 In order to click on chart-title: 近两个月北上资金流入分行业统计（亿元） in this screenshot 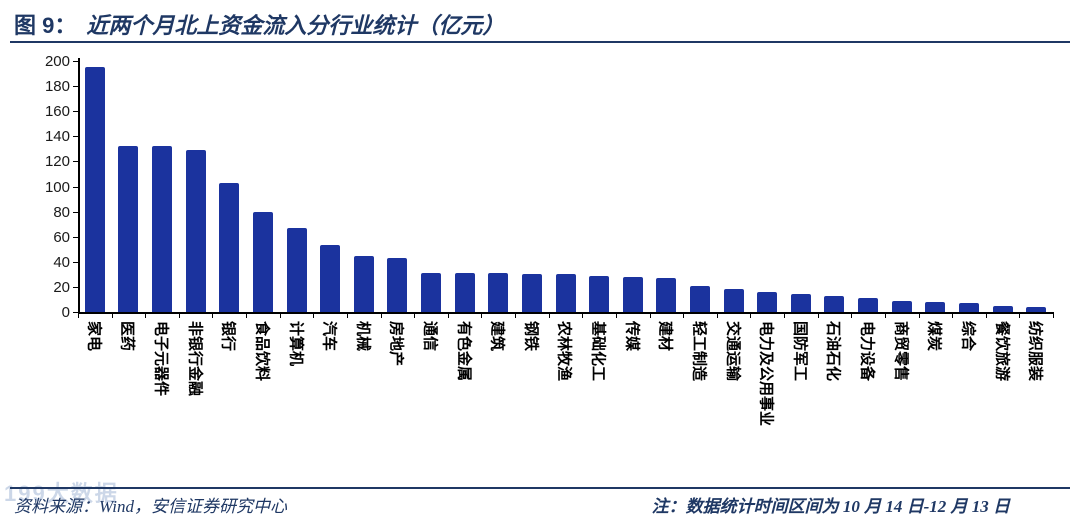, I will do `click(295, 25)`.